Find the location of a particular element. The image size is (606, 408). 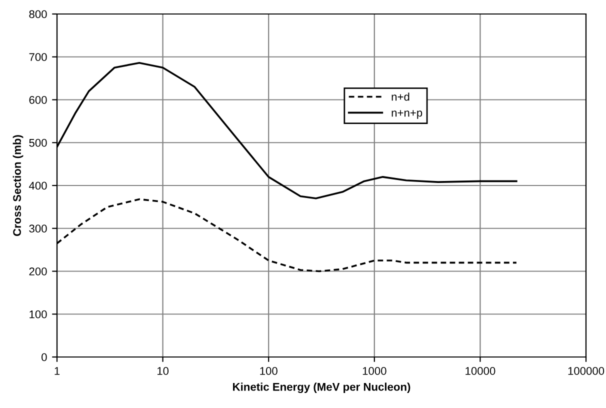

y-tick-label: 800 is located at coordinates (38, 14).